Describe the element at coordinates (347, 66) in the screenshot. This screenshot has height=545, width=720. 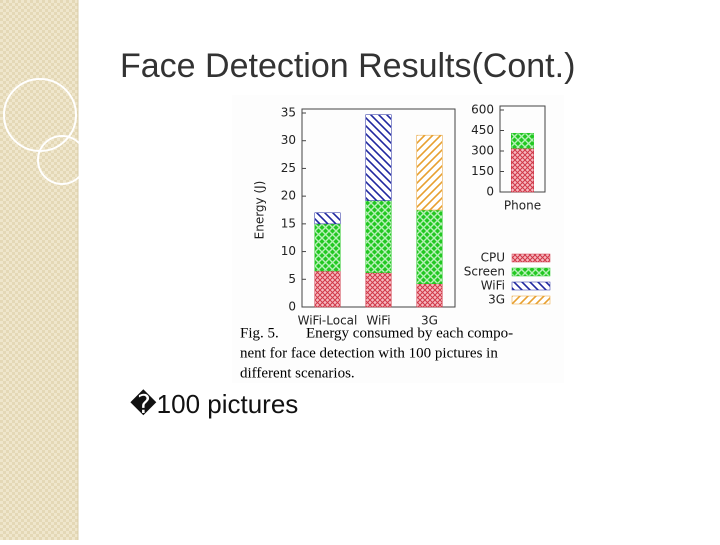
I see `slide-title: Face Detection Results(Cont.)` at that location.